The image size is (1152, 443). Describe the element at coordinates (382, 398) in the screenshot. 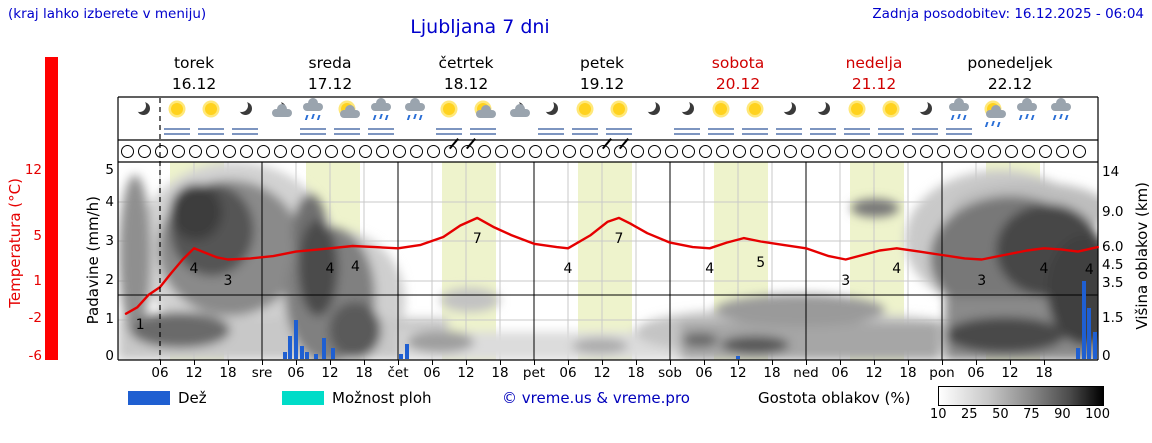

I see `showers-legend-label: Možnost ploh` at that location.